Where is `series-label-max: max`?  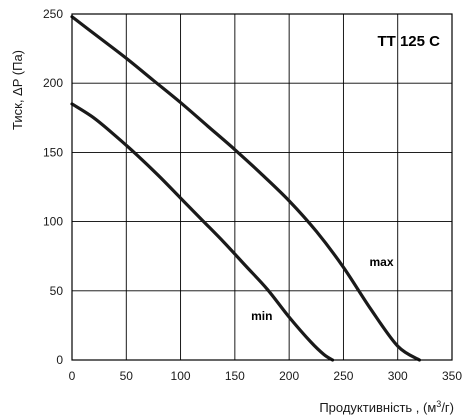 series-label-max: max is located at coordinates (381, 262).